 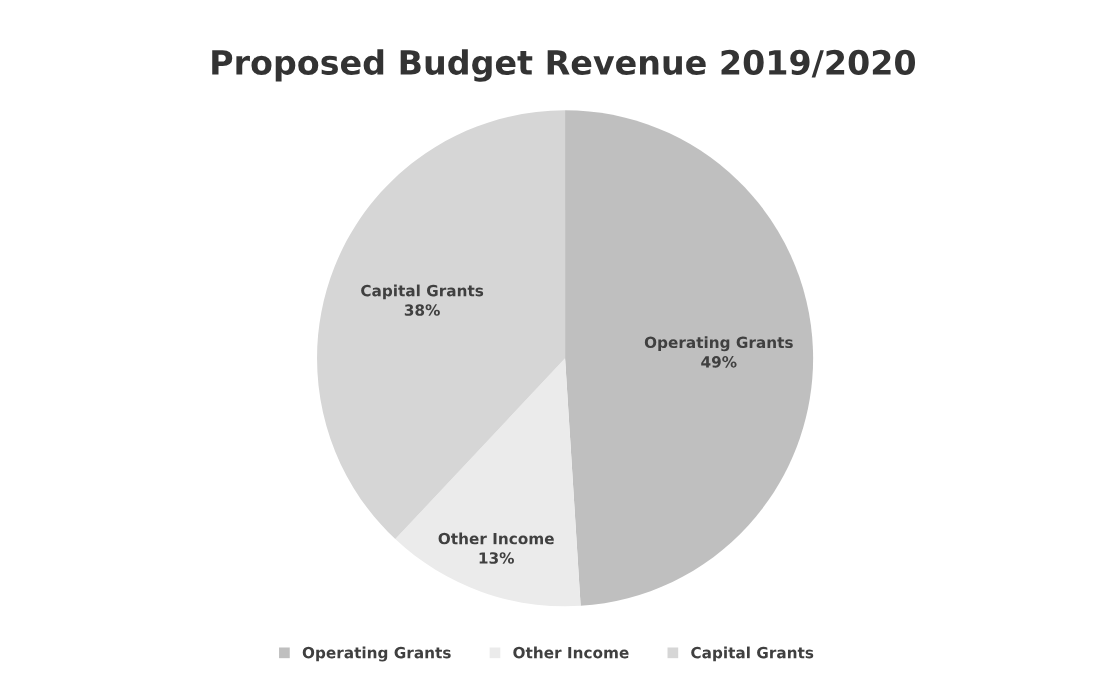 What do you see at coordinates (488, 482) in the screenshot?
I see `pie-slice` at bounding box center [488, 482].